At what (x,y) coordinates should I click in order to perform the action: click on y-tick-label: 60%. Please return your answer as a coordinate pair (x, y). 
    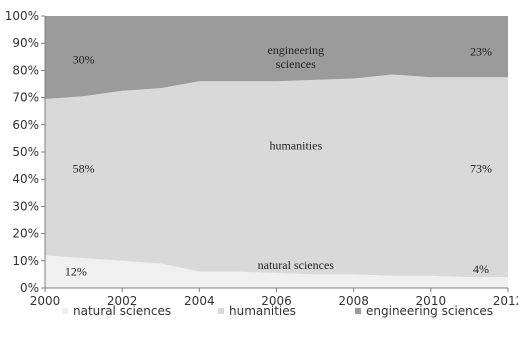
    Looking at the image, I should click on (25, 125).